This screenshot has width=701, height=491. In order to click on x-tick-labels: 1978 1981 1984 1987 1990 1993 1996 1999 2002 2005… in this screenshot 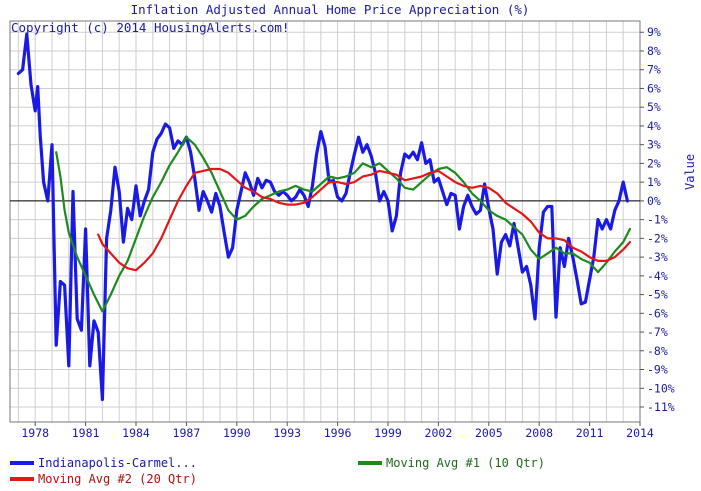, I will do `click(337, 431)`.